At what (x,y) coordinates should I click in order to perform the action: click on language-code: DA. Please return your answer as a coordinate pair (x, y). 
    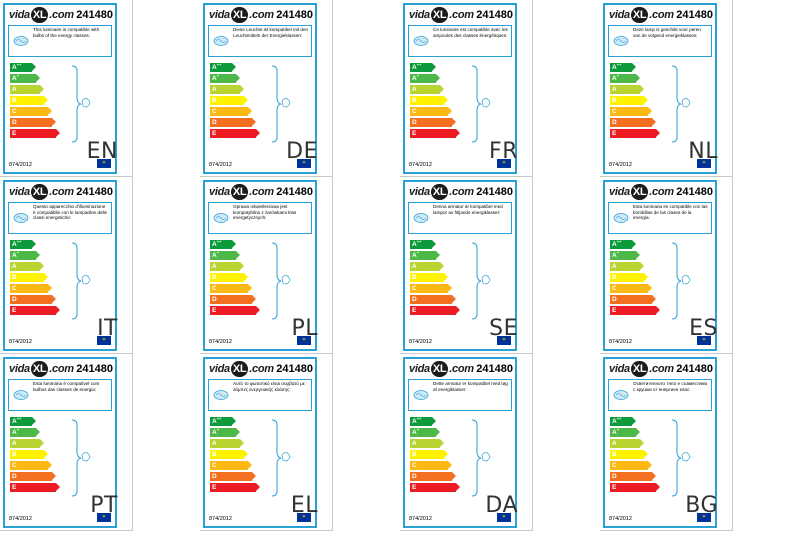
    Looking at the image, I should click on (501, 505).